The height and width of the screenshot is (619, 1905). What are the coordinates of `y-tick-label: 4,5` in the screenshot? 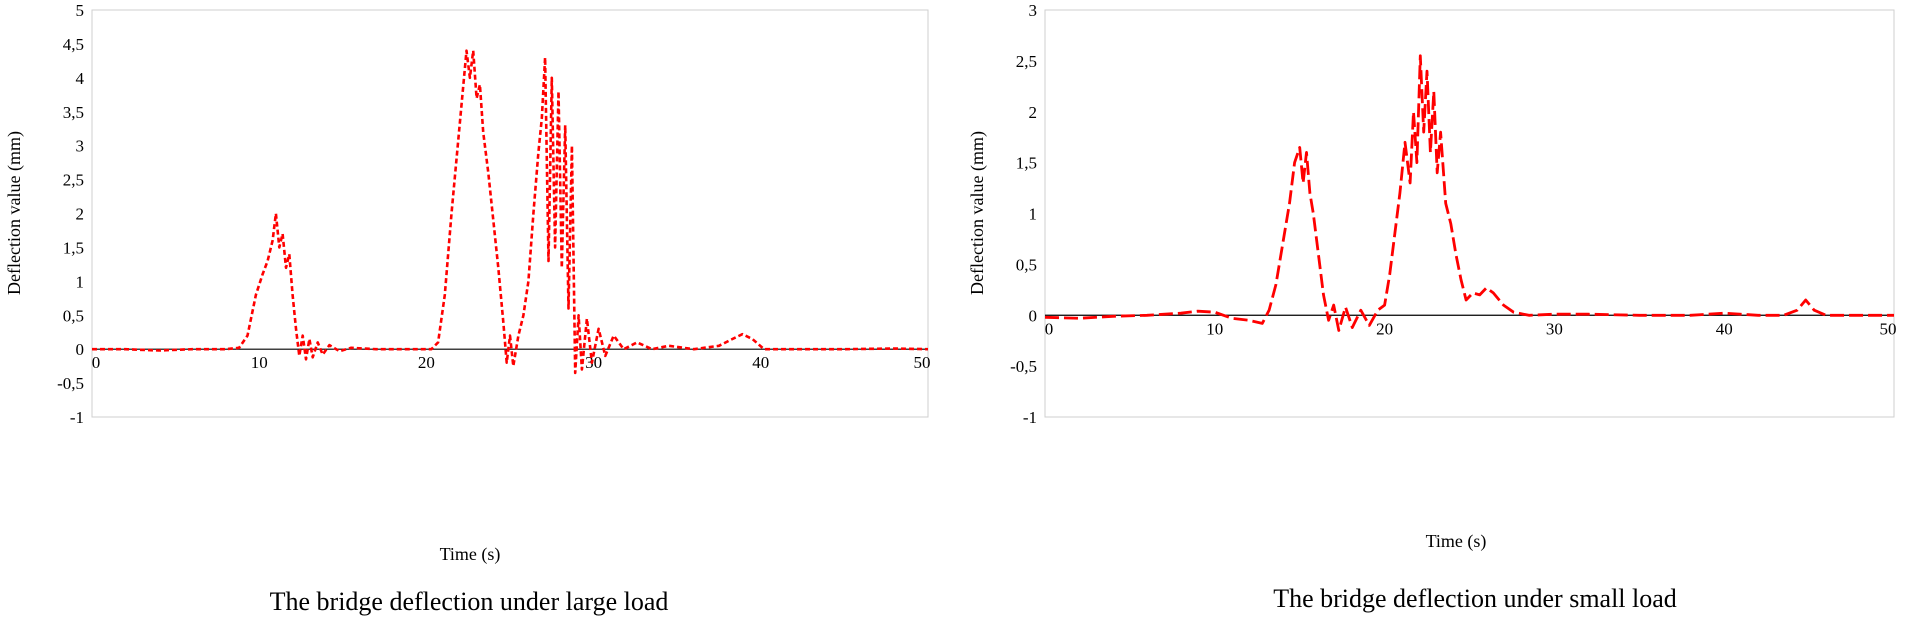 It's located at (73, 44).